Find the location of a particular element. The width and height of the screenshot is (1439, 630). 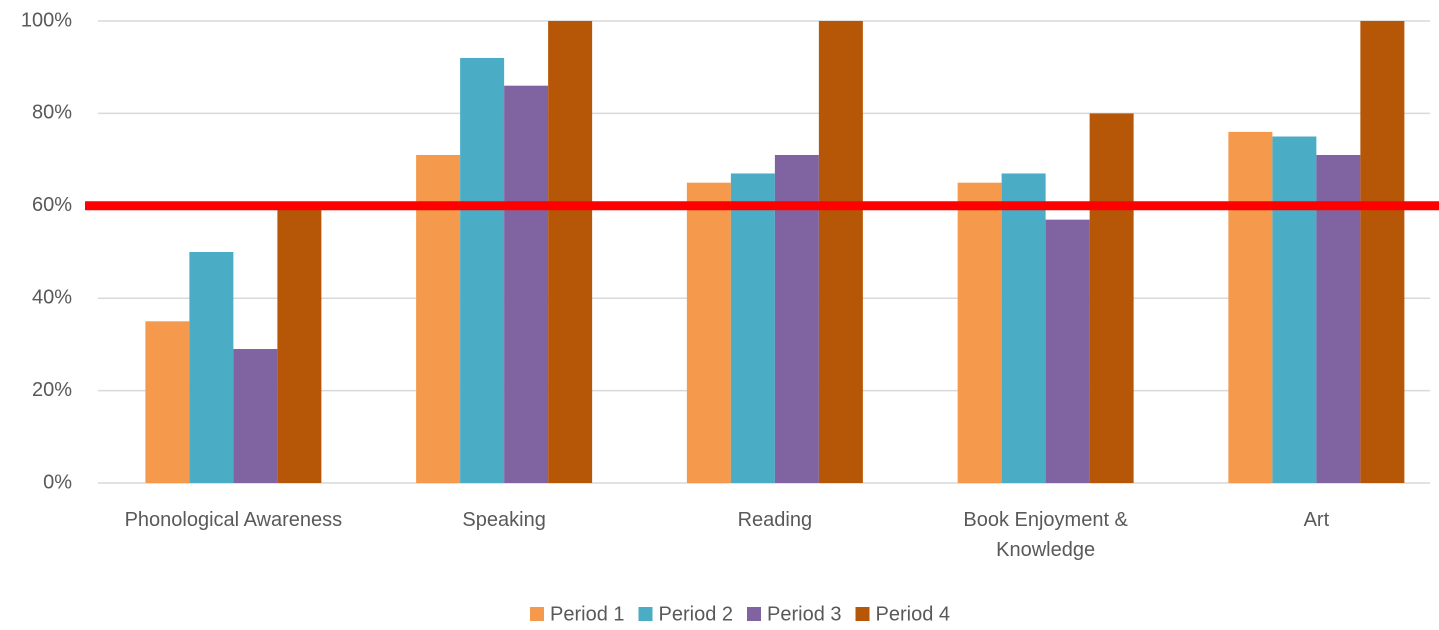

y-tick-label: 60% is located at coordinates (52, 205).